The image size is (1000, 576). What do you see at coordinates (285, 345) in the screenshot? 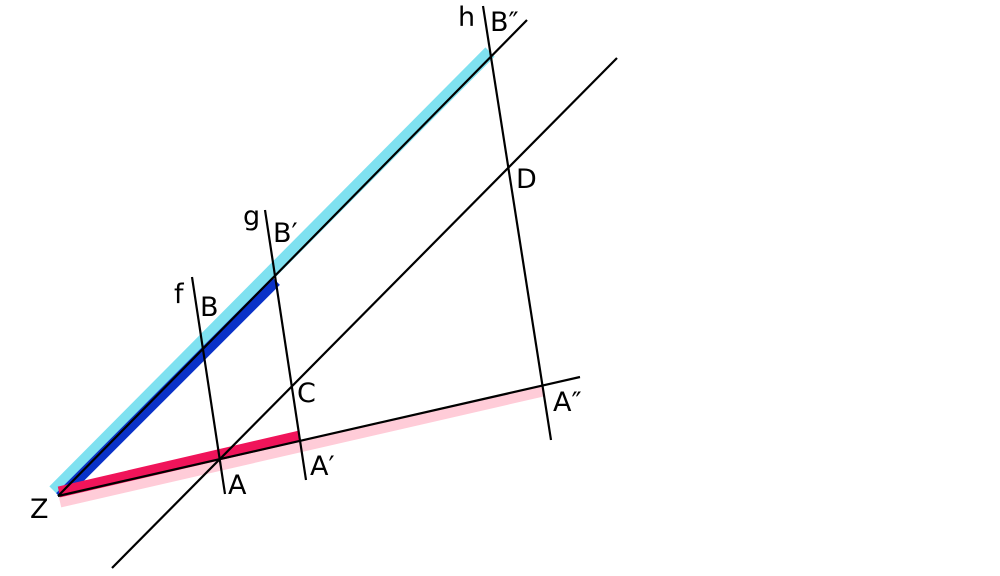
I see `line-g` at bounding box center [285, 345].